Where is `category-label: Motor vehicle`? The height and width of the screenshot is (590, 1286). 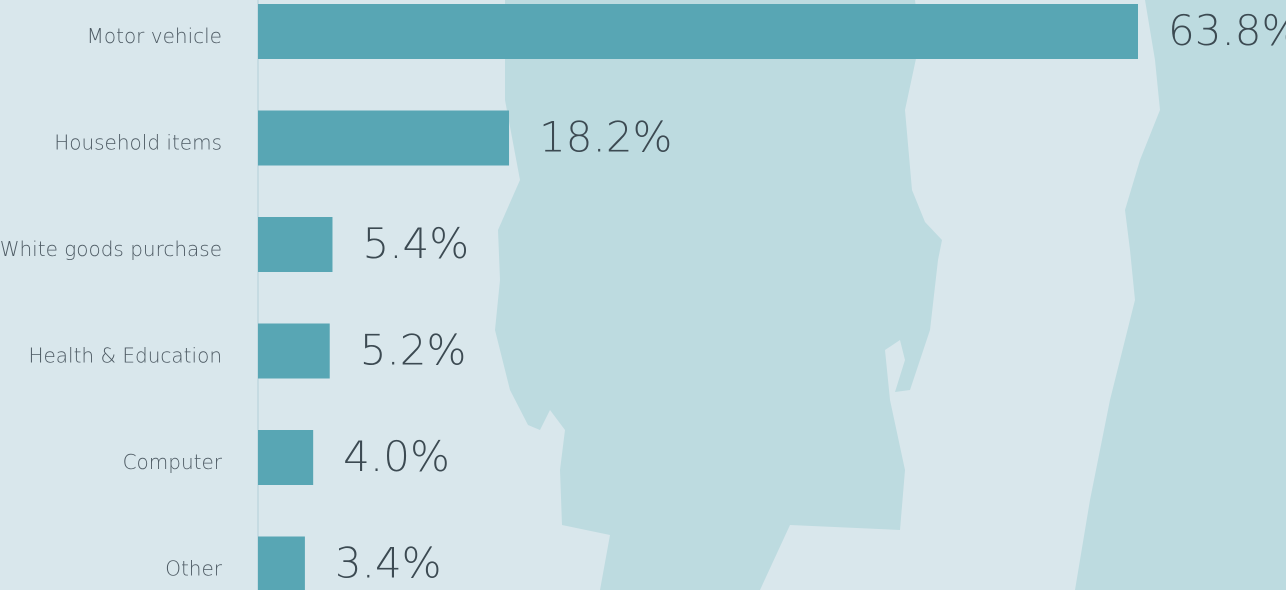
category-label: Motor vehicle is located at coordinates (154, 36).